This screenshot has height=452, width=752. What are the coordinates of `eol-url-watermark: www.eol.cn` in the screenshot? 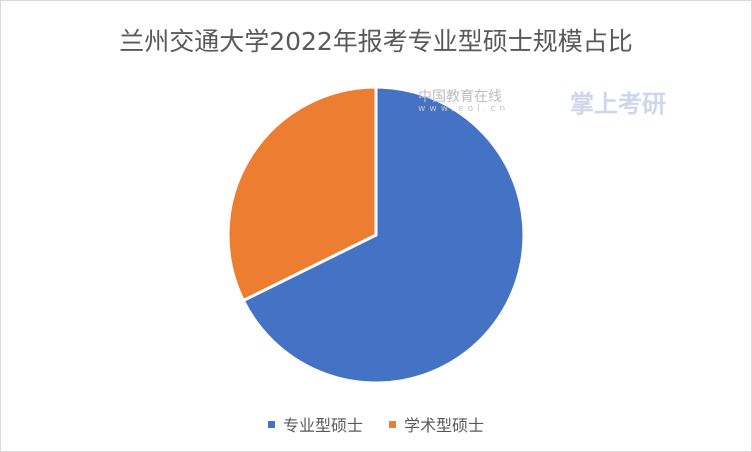 It's located at (464, 109).